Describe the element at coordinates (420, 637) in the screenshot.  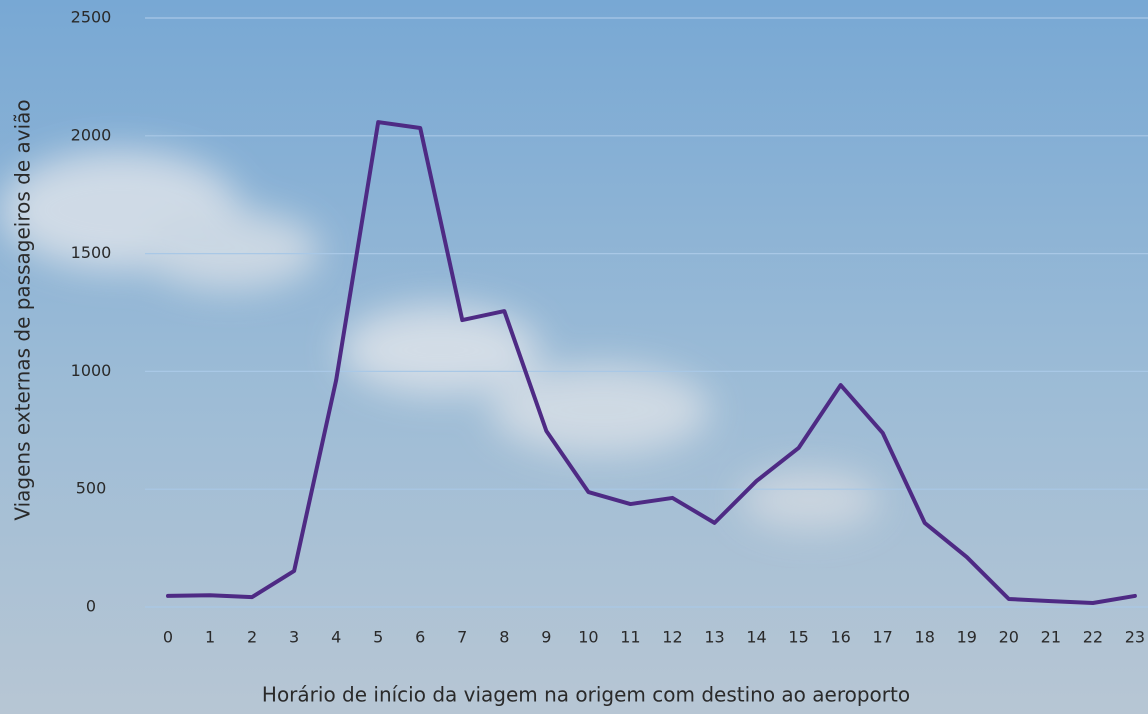
I see `x-tick-label: 6` at that location.